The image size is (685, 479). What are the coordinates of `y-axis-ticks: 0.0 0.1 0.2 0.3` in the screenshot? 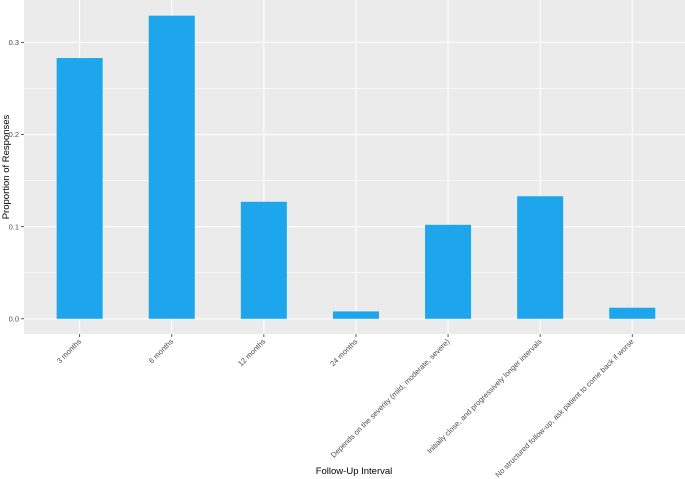 It's located at (16, 180).